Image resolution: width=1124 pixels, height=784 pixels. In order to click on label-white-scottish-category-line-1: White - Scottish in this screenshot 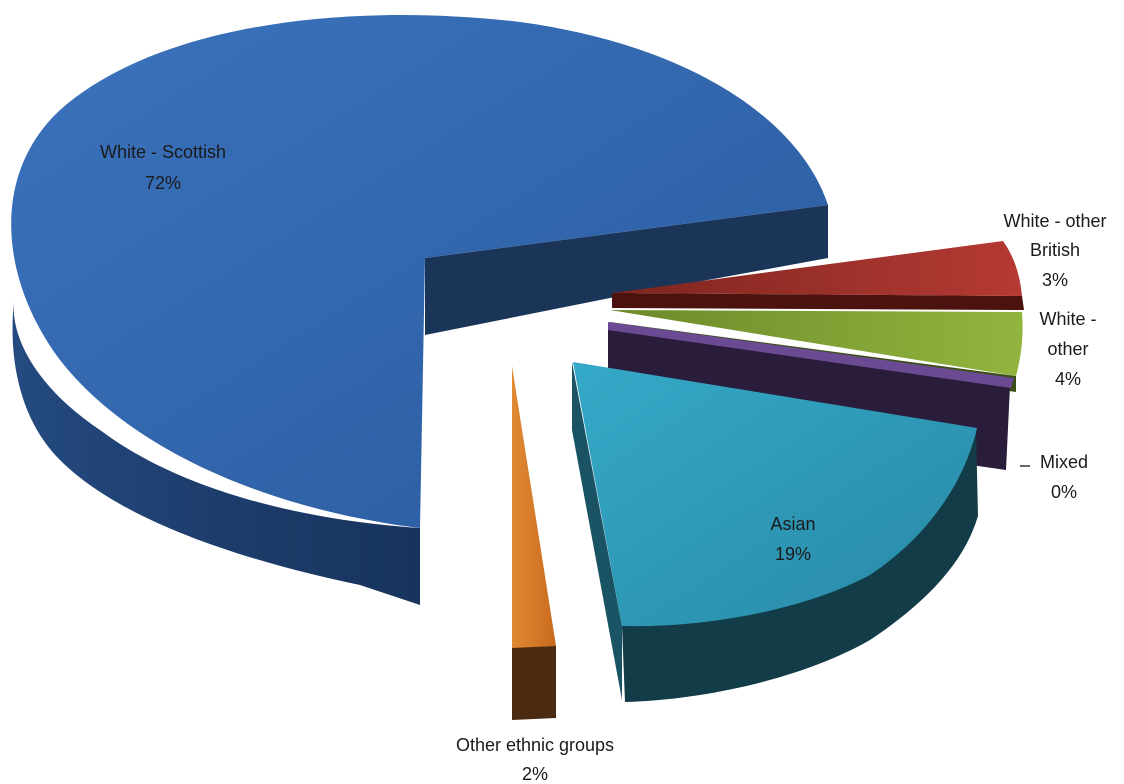, I will do `click(163, 152)`.